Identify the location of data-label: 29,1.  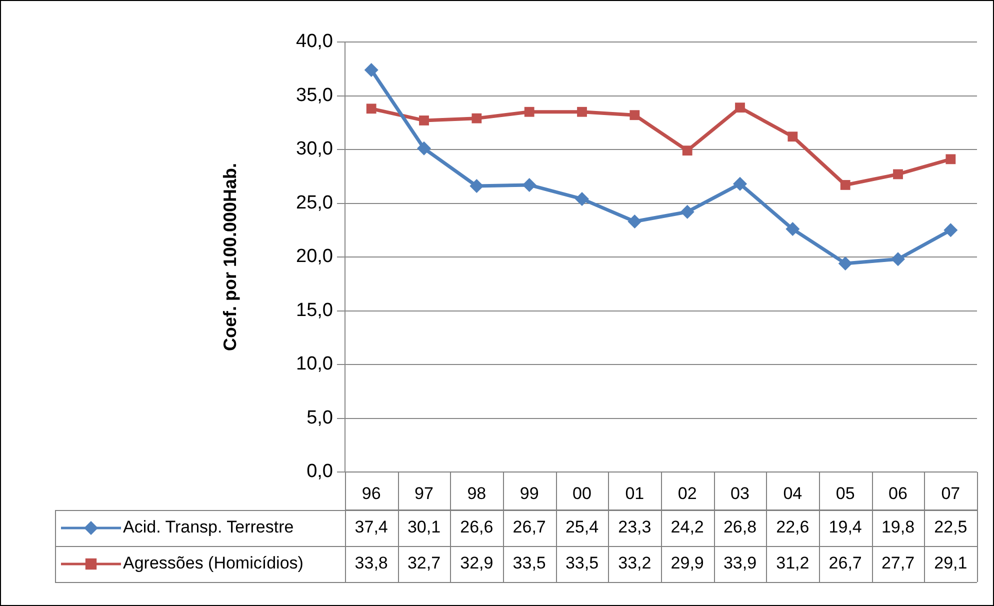
(951, 563).